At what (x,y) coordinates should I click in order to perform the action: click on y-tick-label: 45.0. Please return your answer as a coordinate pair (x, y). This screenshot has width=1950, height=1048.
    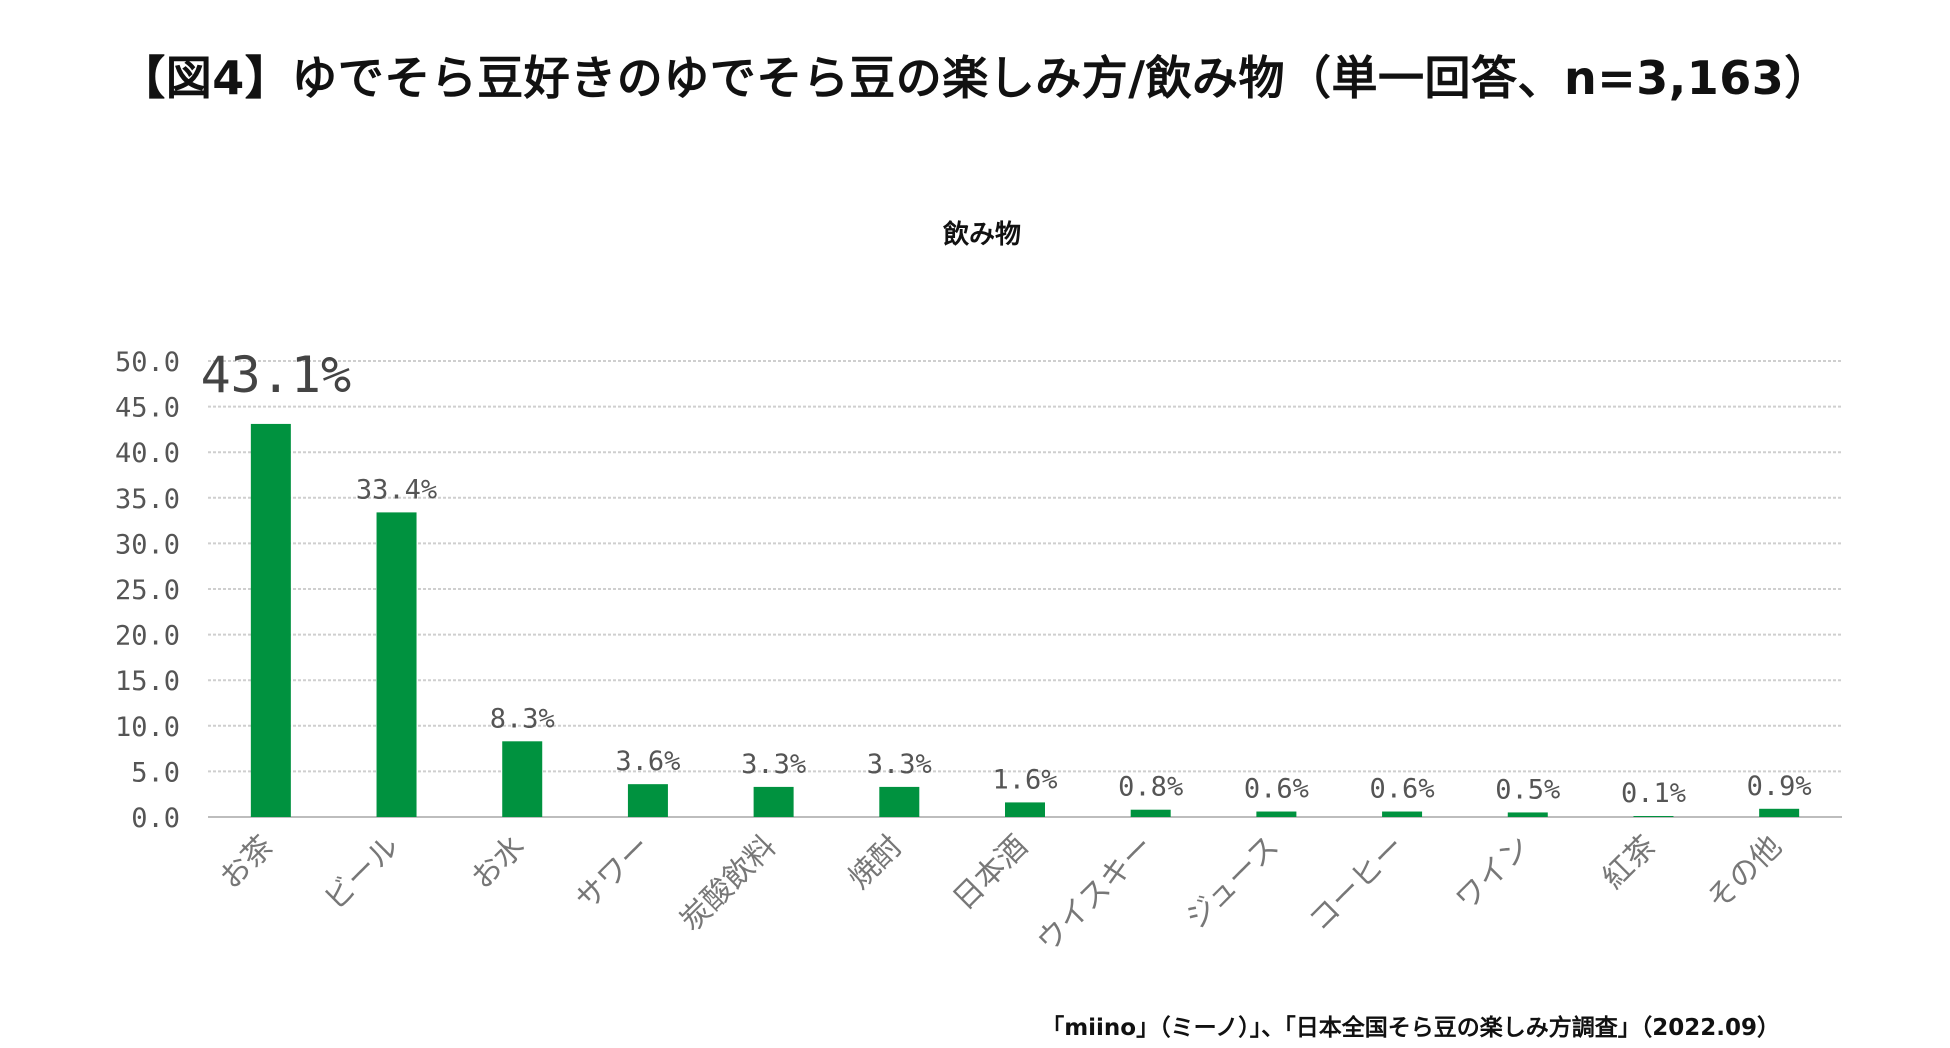
    Looking at the image, I should click on (147, 408).